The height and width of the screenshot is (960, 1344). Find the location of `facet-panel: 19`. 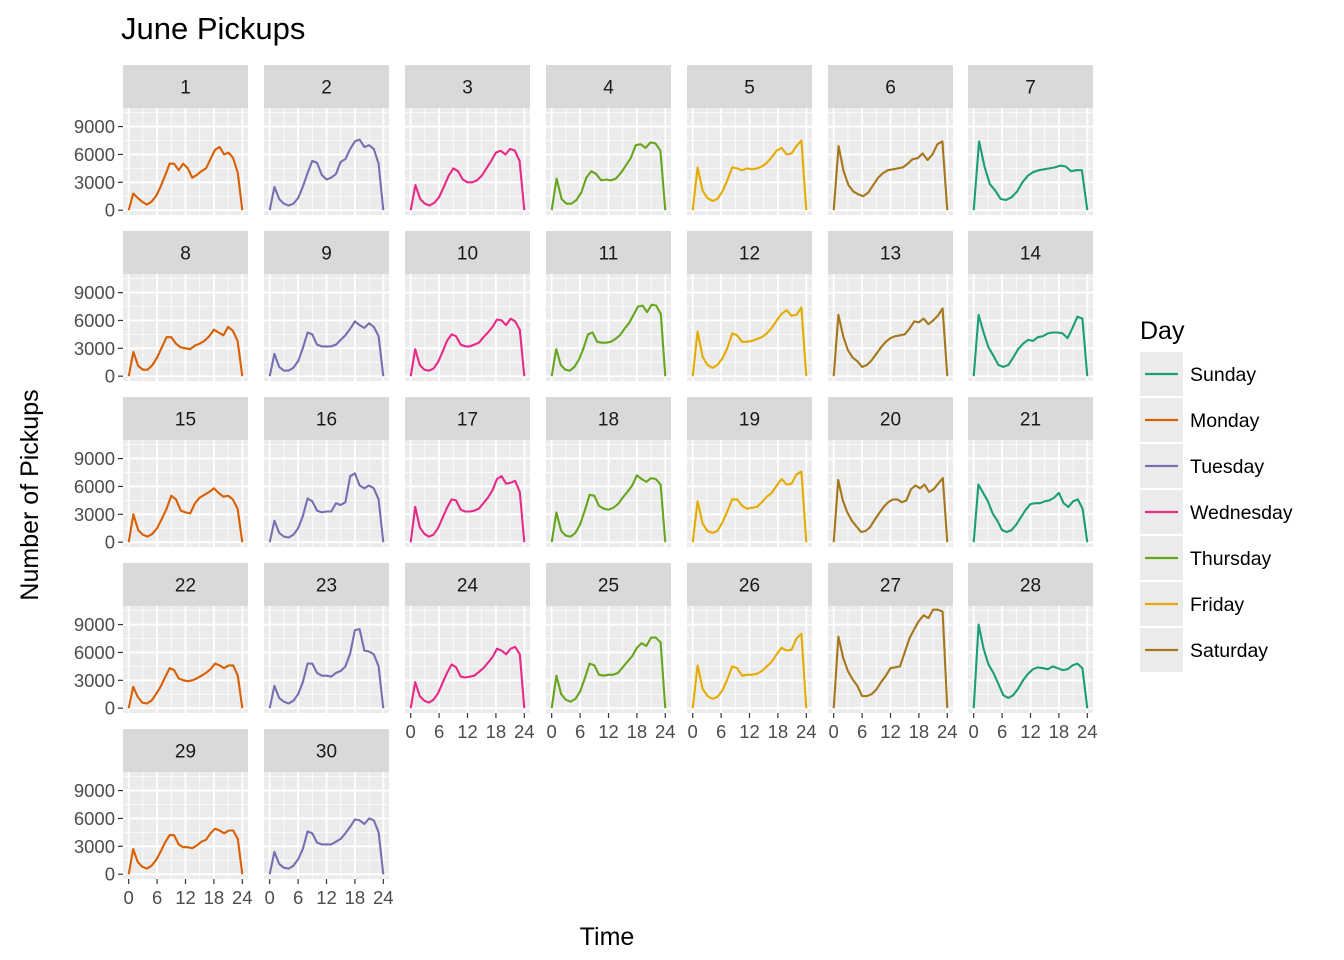

facet-panel: 19 is located at coordinates (749, 472).